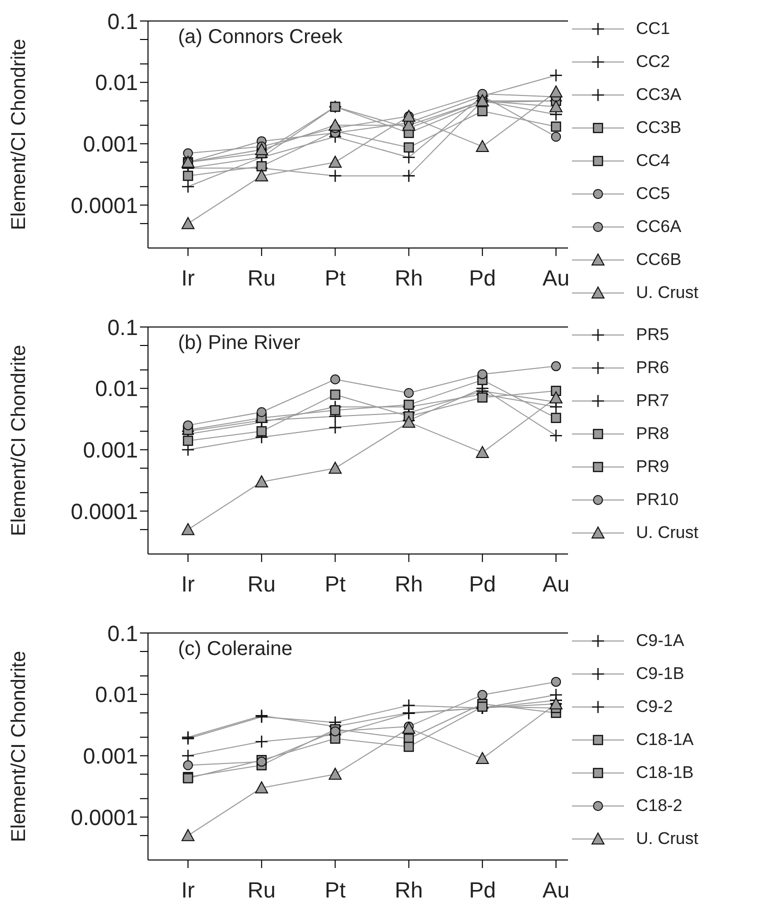 The image size is (781, 924). I want to click on legend-label: CC2, so click(653, 62).